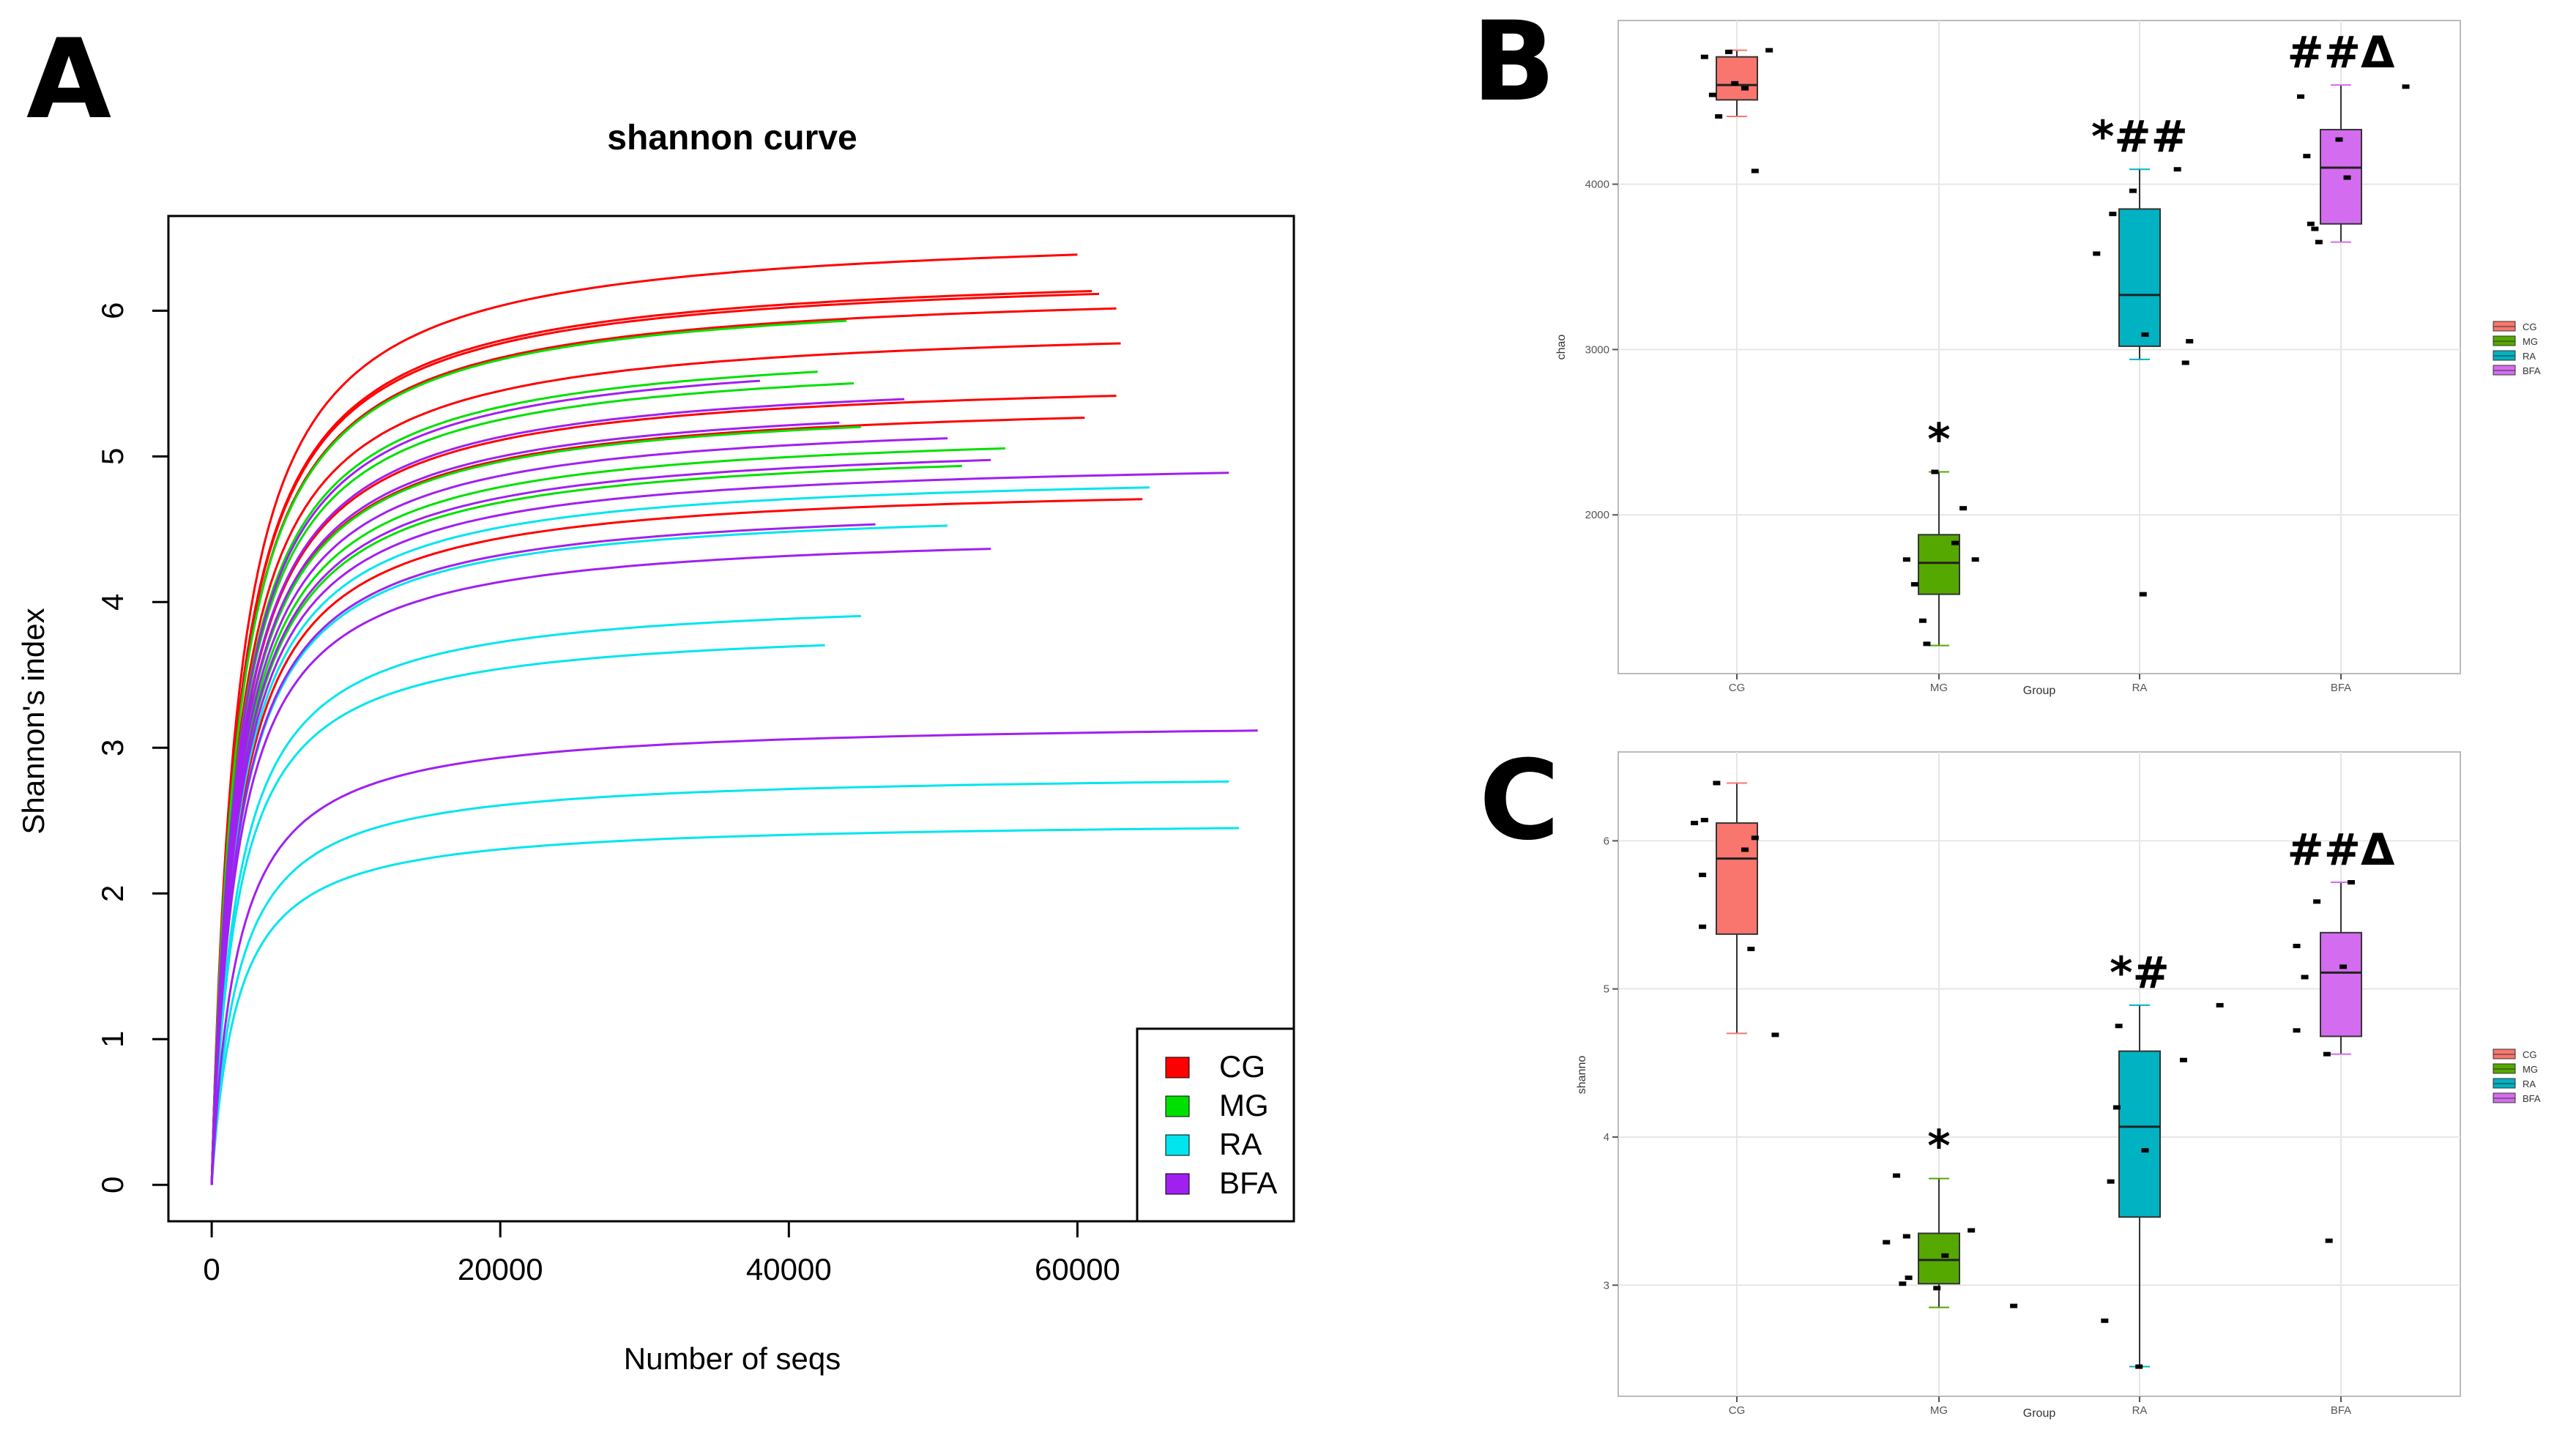 The image size is (2576, 1438). I want to click on legend-label-mg: MG, so click(1244, 1105).